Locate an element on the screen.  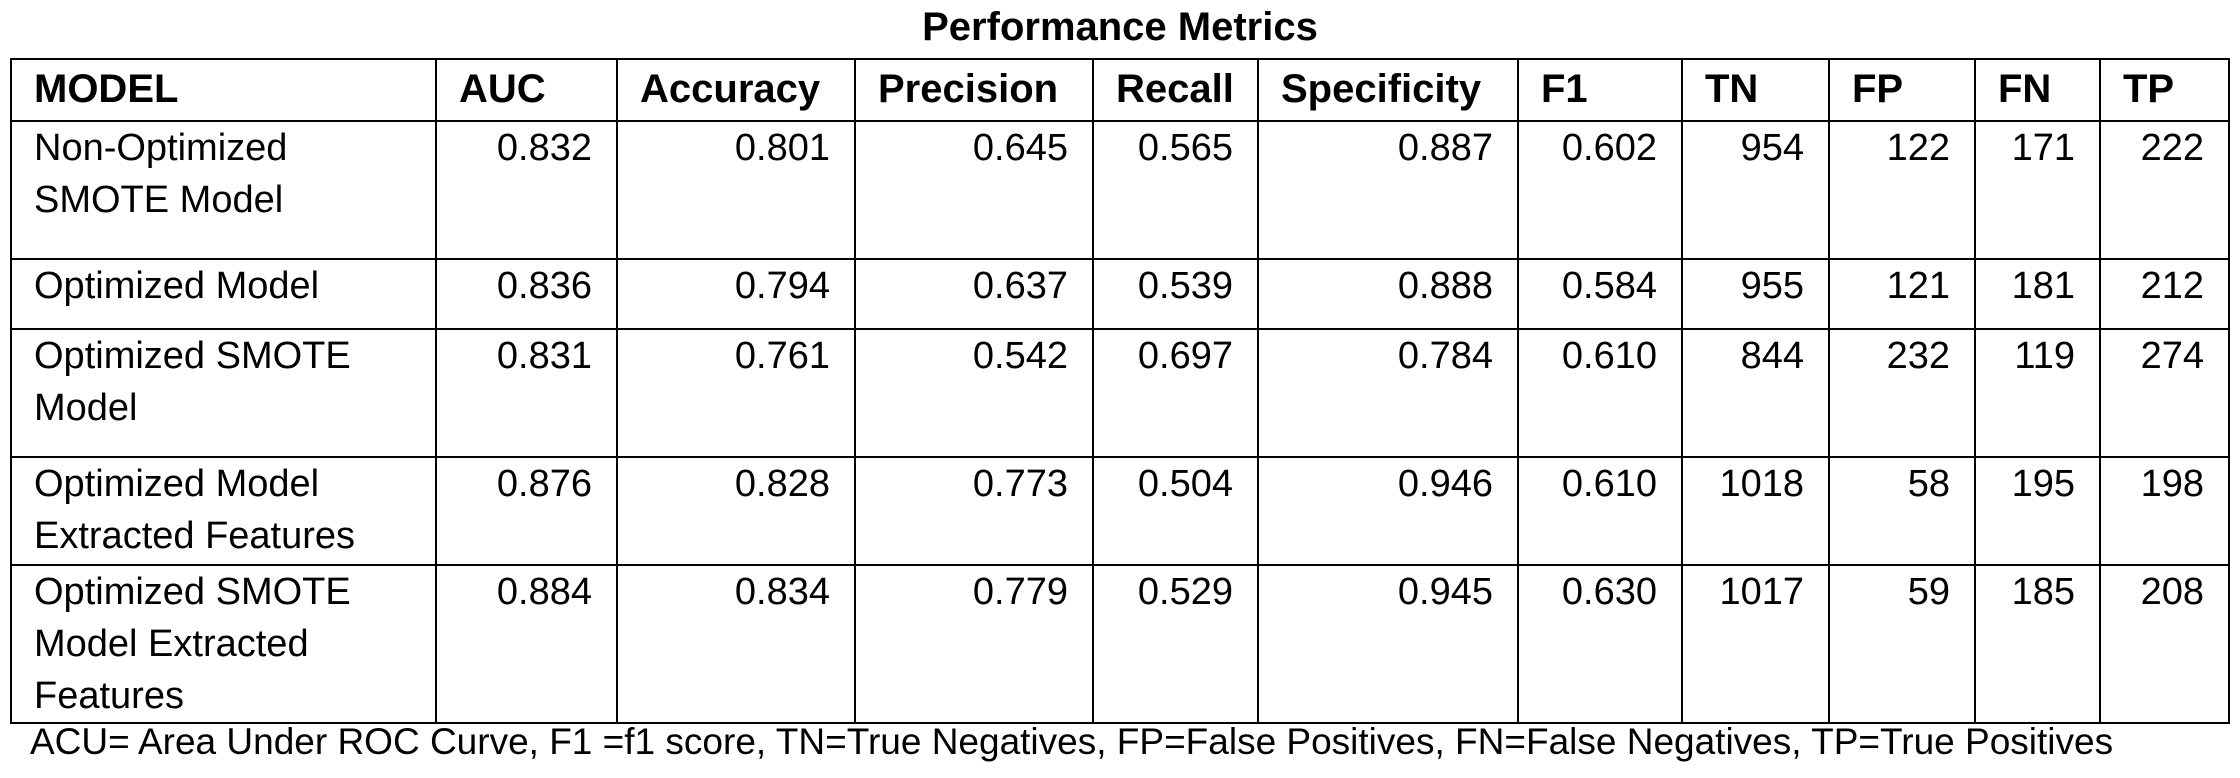
auc-cell: 0.836 is located at coordinates (526, 294).